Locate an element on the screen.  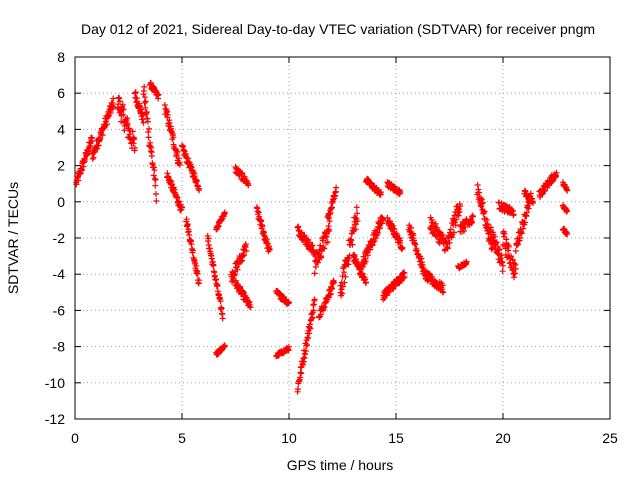
y-tick-label: -2 is located at coordinates (59, 238).